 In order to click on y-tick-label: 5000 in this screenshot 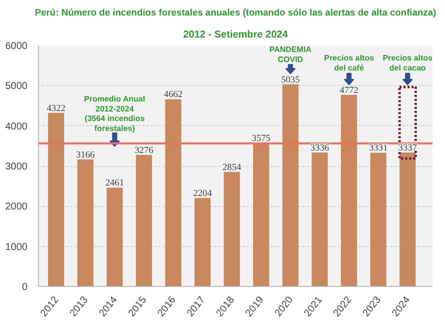, I will do `click(16, 86)`.